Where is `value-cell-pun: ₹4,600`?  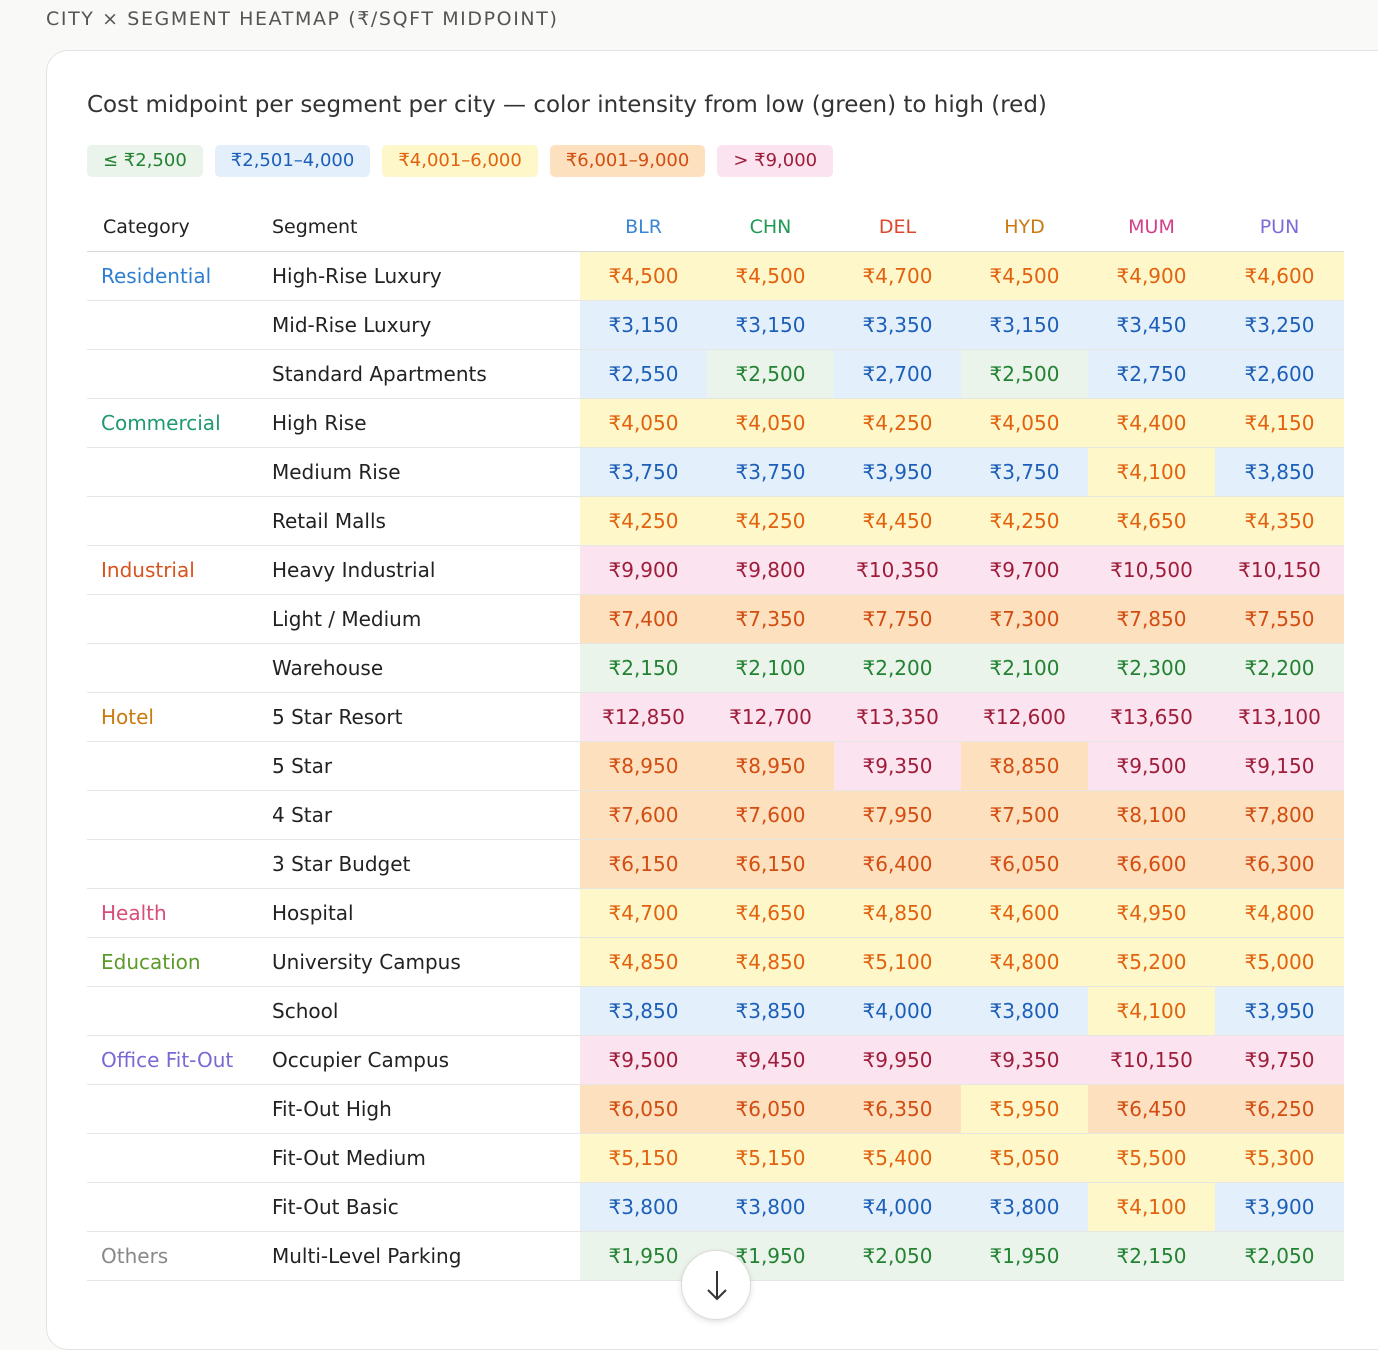 value-cell-pun: ₹4,600 is located at coordinates (1279, 276).